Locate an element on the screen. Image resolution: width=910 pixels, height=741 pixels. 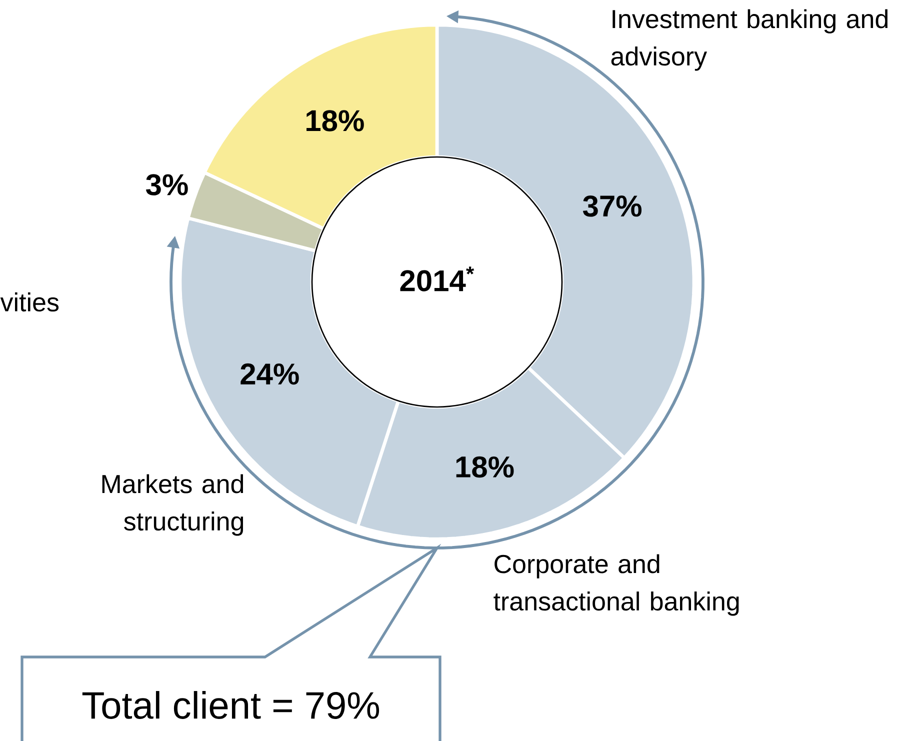
text: 2014$^{*}$ is located at coordinates (437, 279).